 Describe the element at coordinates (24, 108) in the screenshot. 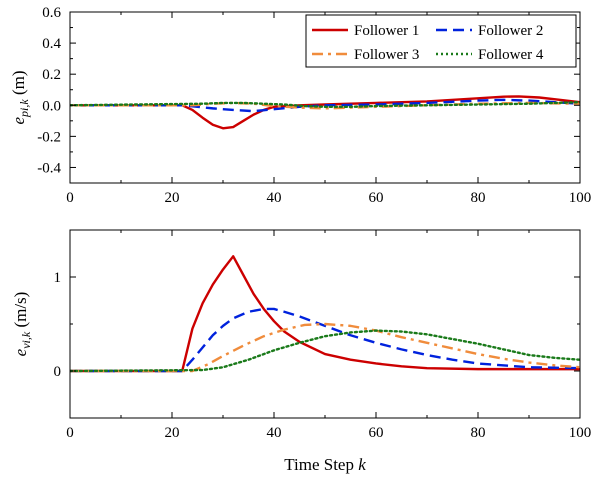

I see `y-axis-title-sub: pi,k` at that location.